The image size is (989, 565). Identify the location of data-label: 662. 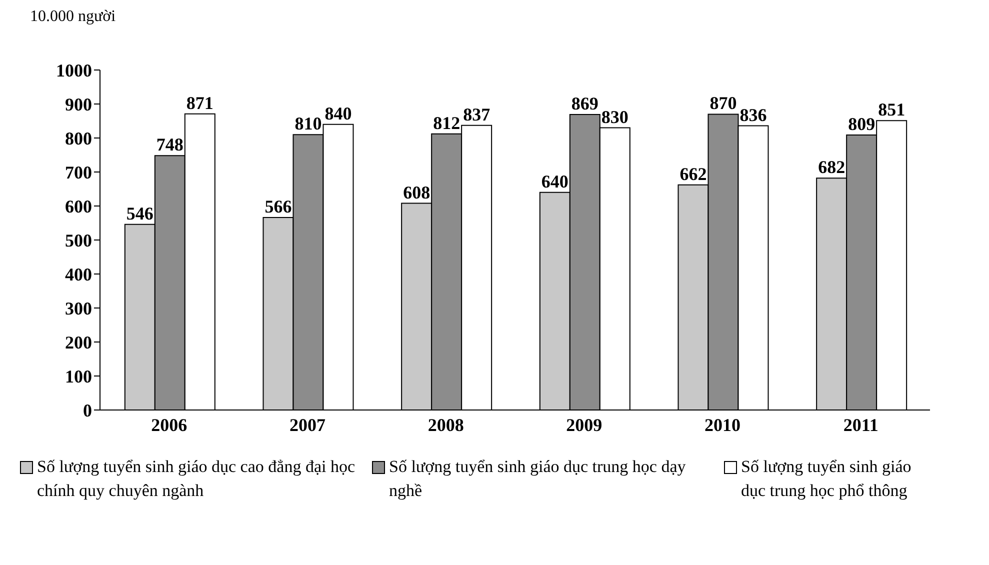
(693, 174).